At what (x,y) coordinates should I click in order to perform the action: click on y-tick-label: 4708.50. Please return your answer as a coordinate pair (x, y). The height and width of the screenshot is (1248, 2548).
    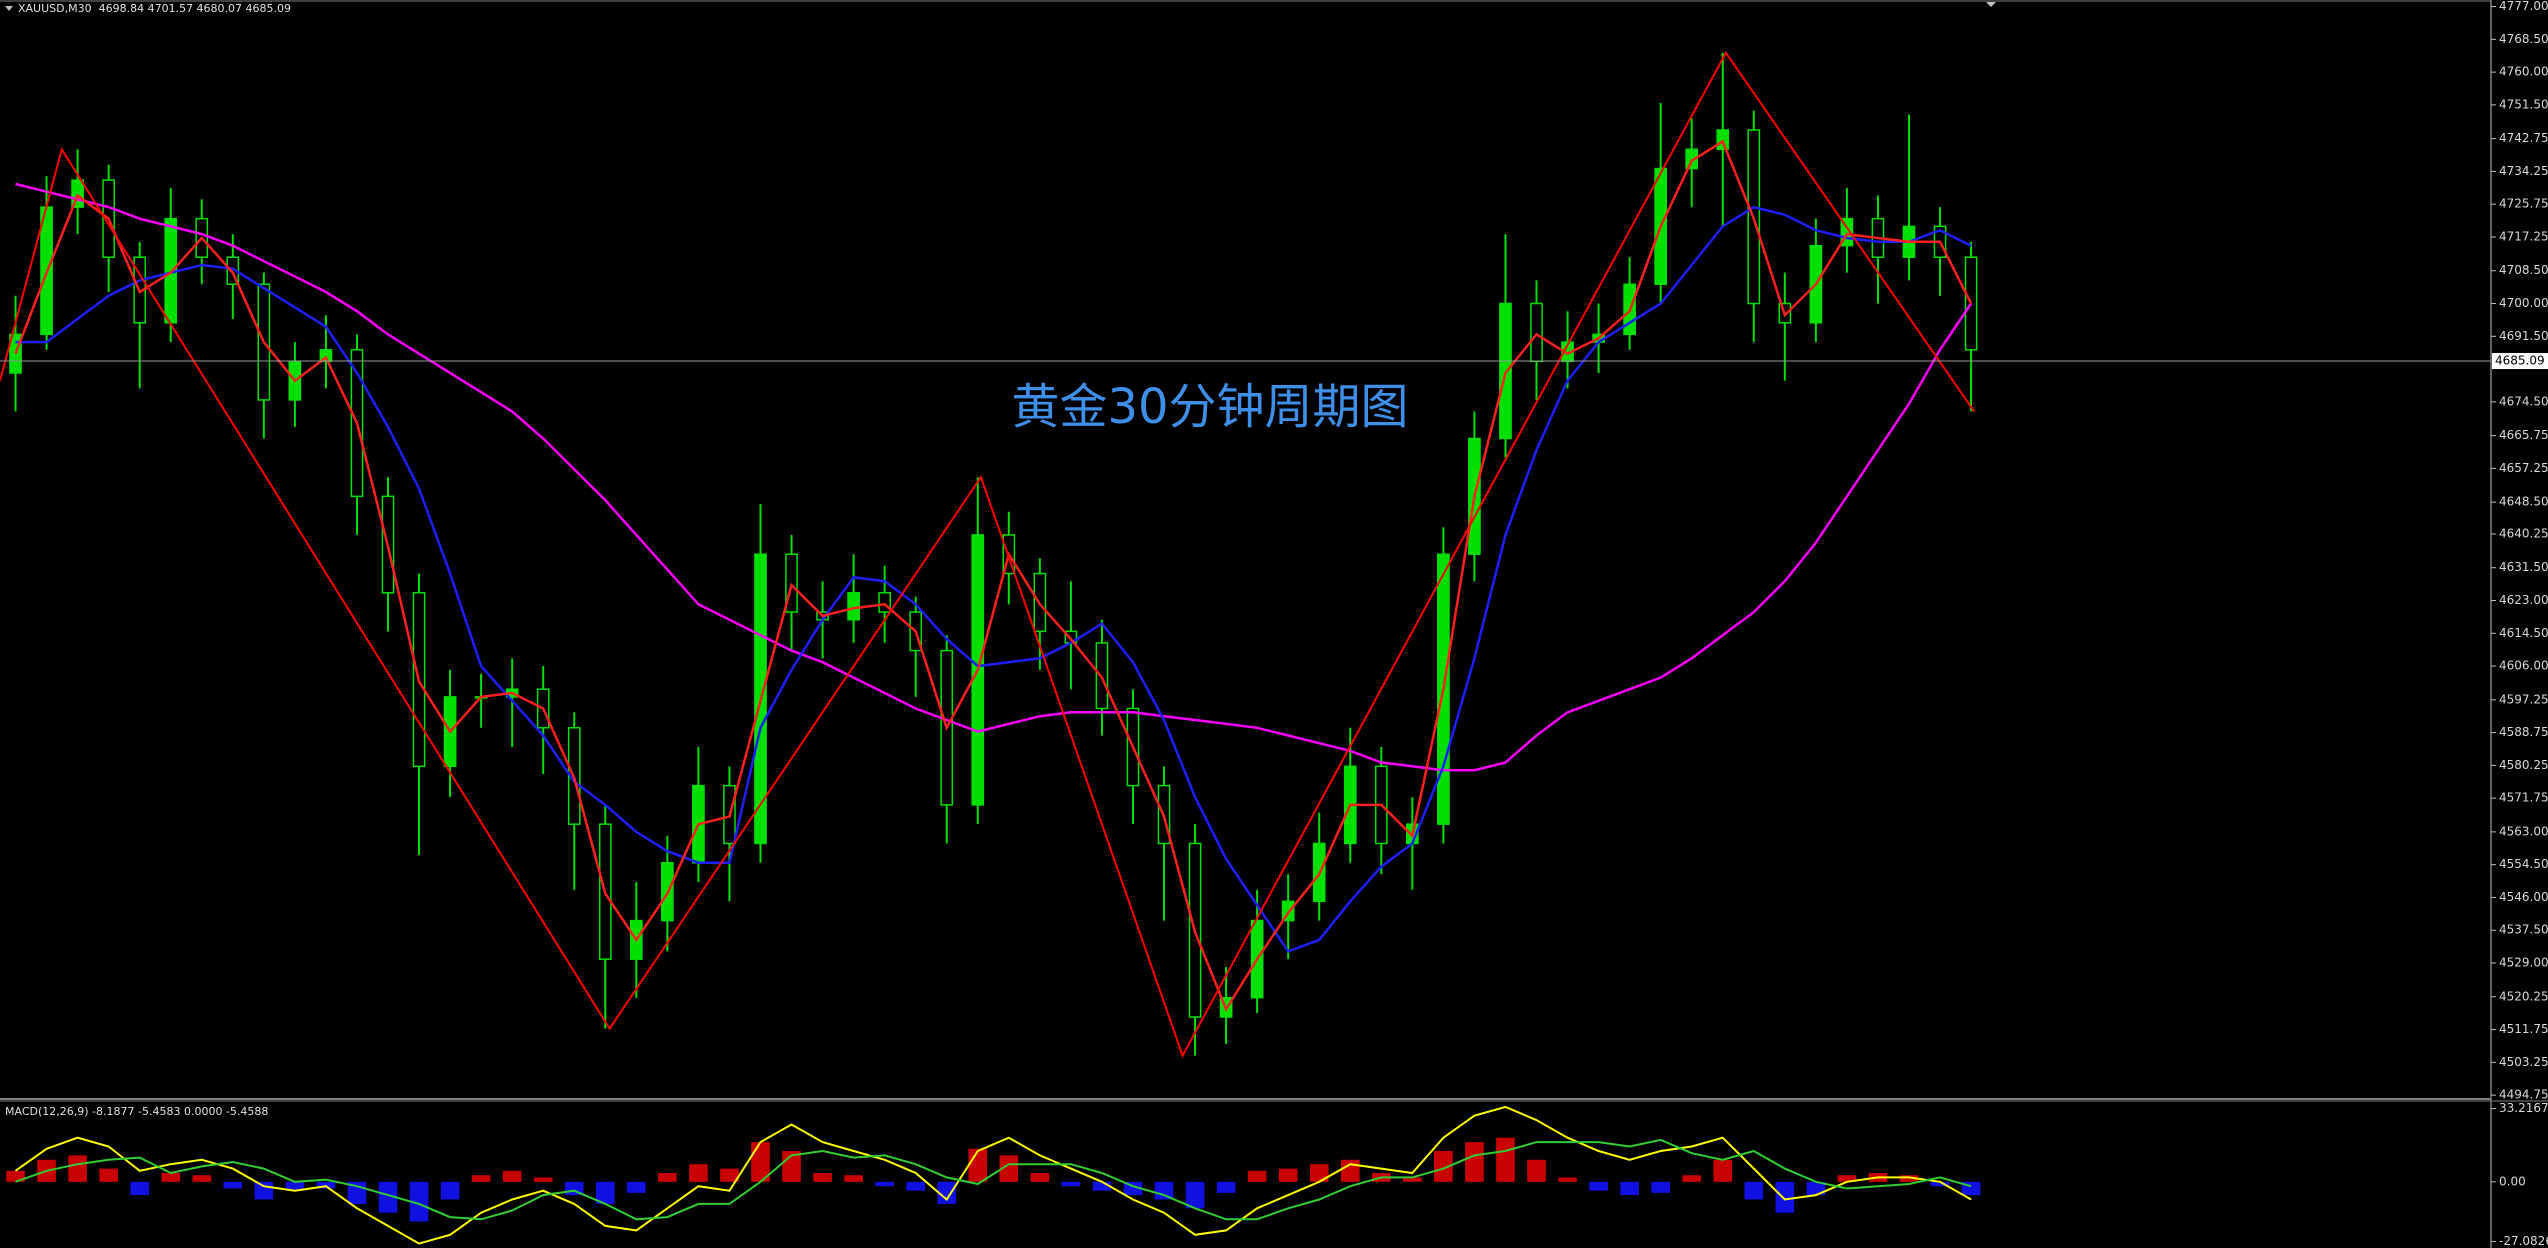
    Looking at the image, I should click on (2523, 270).